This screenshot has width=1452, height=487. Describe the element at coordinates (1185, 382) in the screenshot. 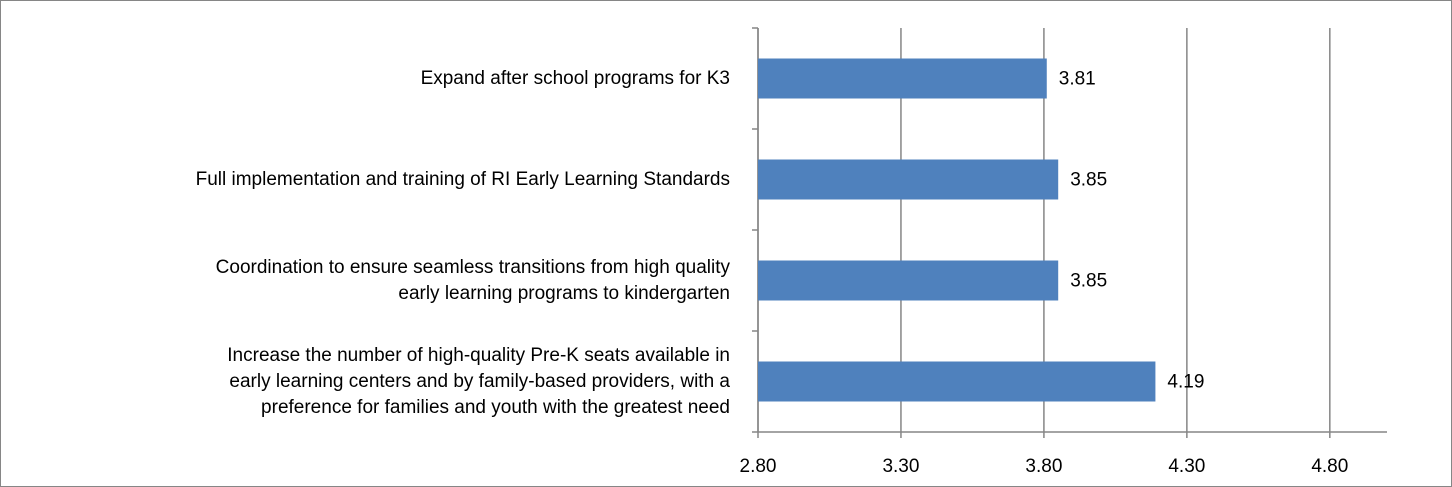

I see `data-label: 4.19` at that location.